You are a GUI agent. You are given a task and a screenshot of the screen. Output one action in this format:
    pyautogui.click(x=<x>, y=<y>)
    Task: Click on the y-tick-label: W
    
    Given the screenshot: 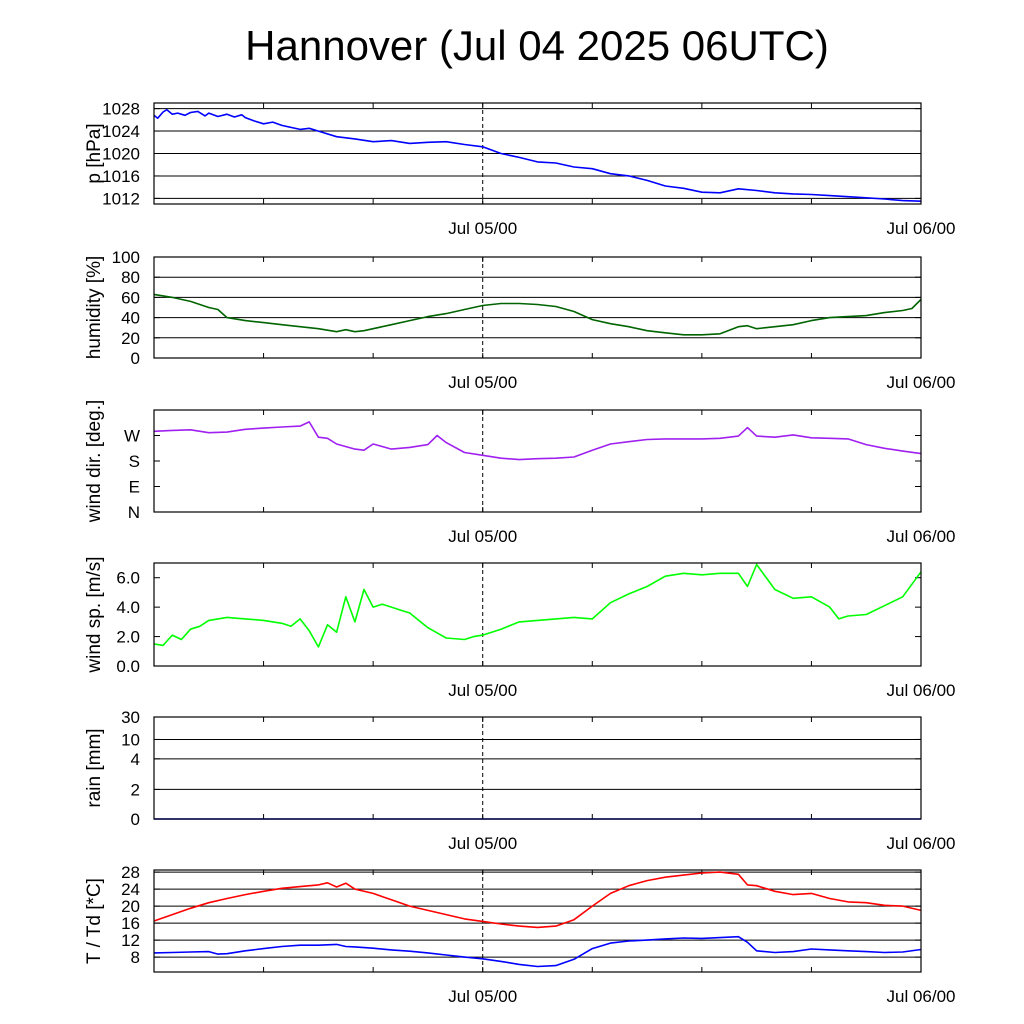 What is the action you would take?
    pyautogui.click(x=132, y=436)
    